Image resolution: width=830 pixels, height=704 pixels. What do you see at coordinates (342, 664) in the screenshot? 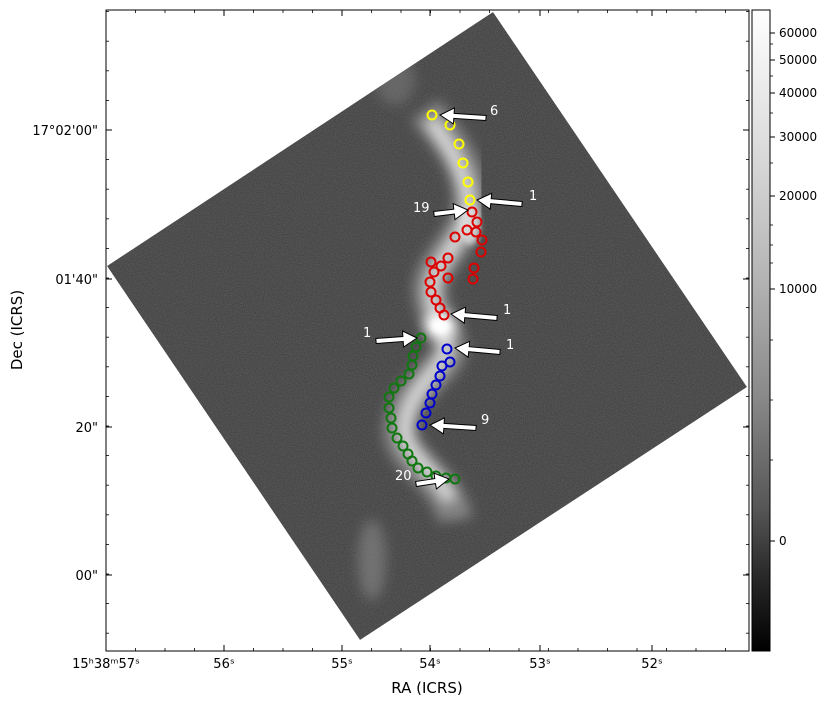
I see `x-tick-label: 55ˢ` at bounding box center [342, 664].